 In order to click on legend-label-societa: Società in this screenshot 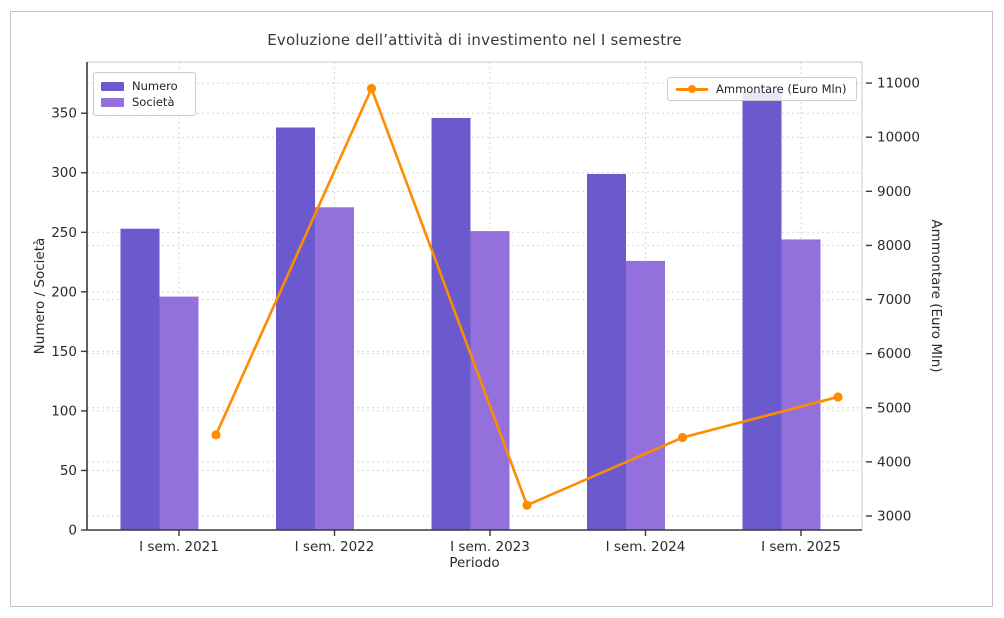, I will do `click(153, 102)`.